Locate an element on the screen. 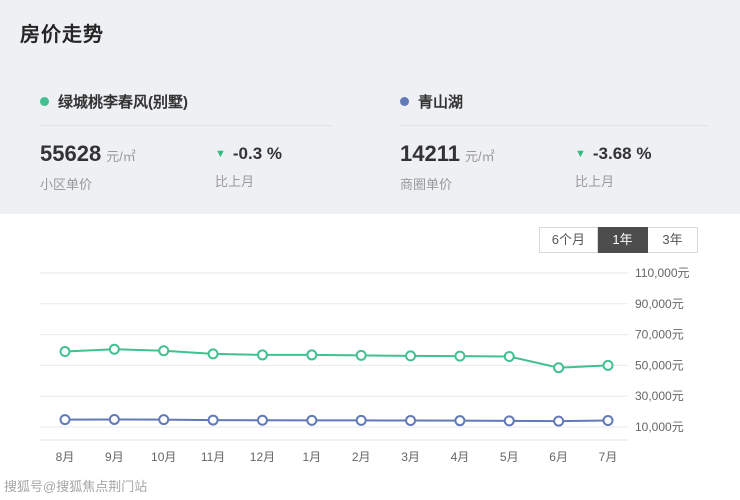 This screenshot has height=500, width=740. price-value: 55628 is located at coordinates (71, 153).